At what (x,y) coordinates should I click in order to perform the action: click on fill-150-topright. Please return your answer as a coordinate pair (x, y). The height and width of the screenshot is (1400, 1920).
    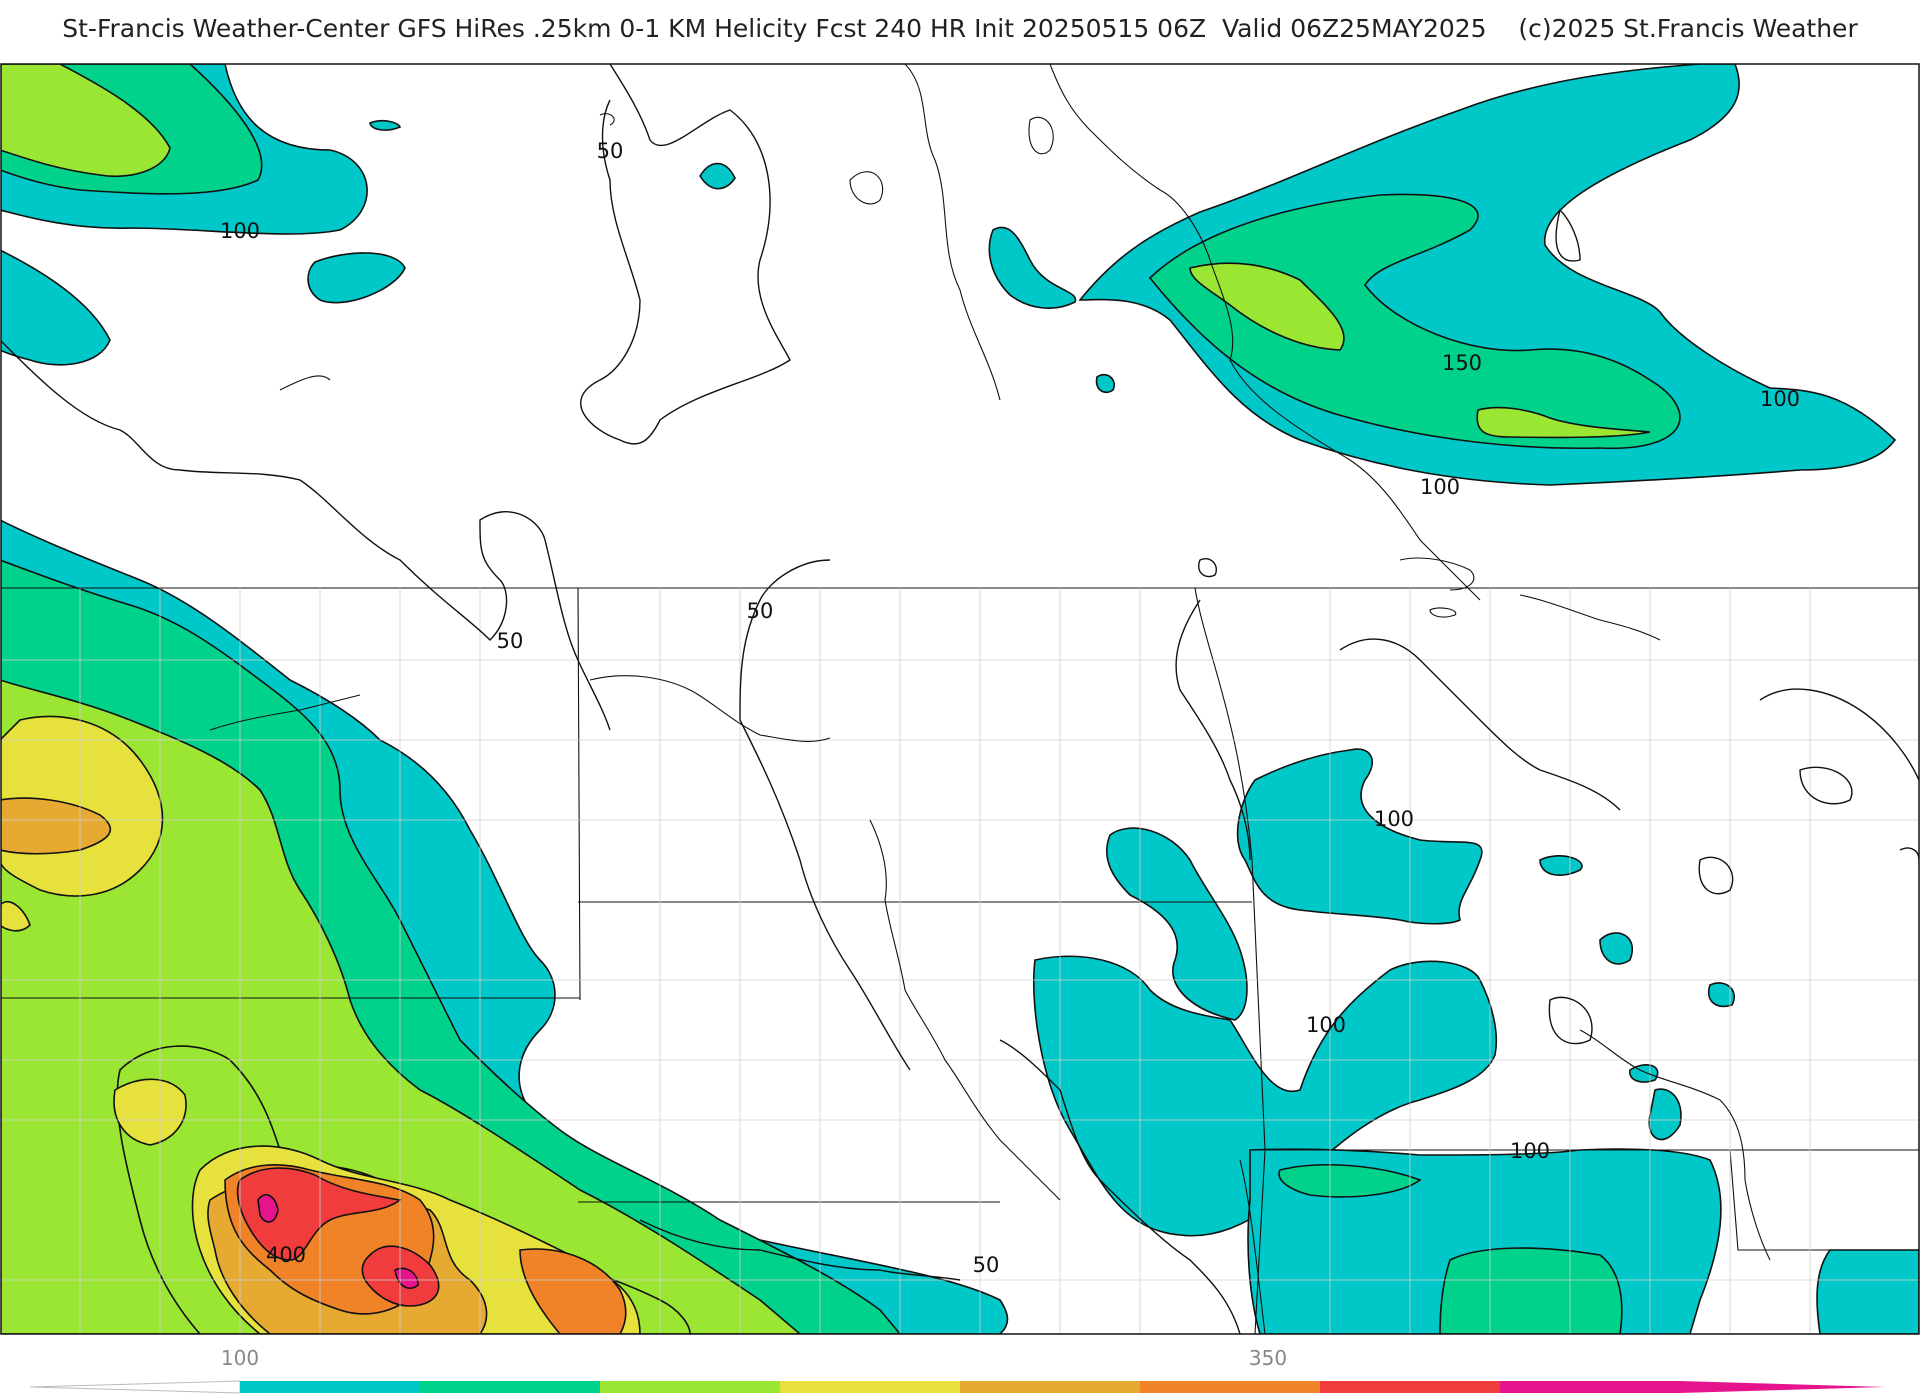
    Looking at the image, I should click on (1414, 321).